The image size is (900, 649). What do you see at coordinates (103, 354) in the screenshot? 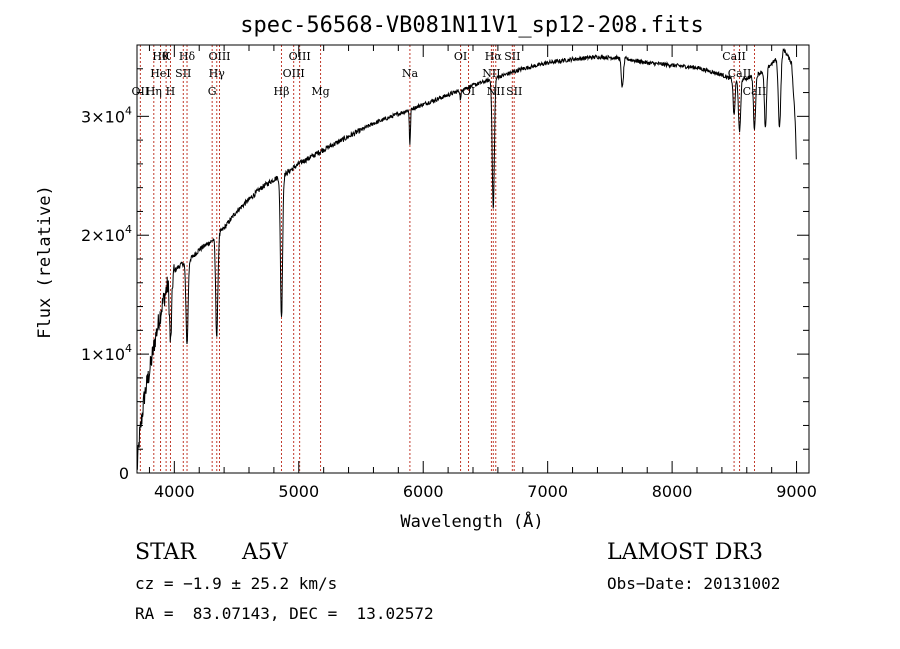
I see `y-tick-label: 1×10` at bounding box center [103, 354].